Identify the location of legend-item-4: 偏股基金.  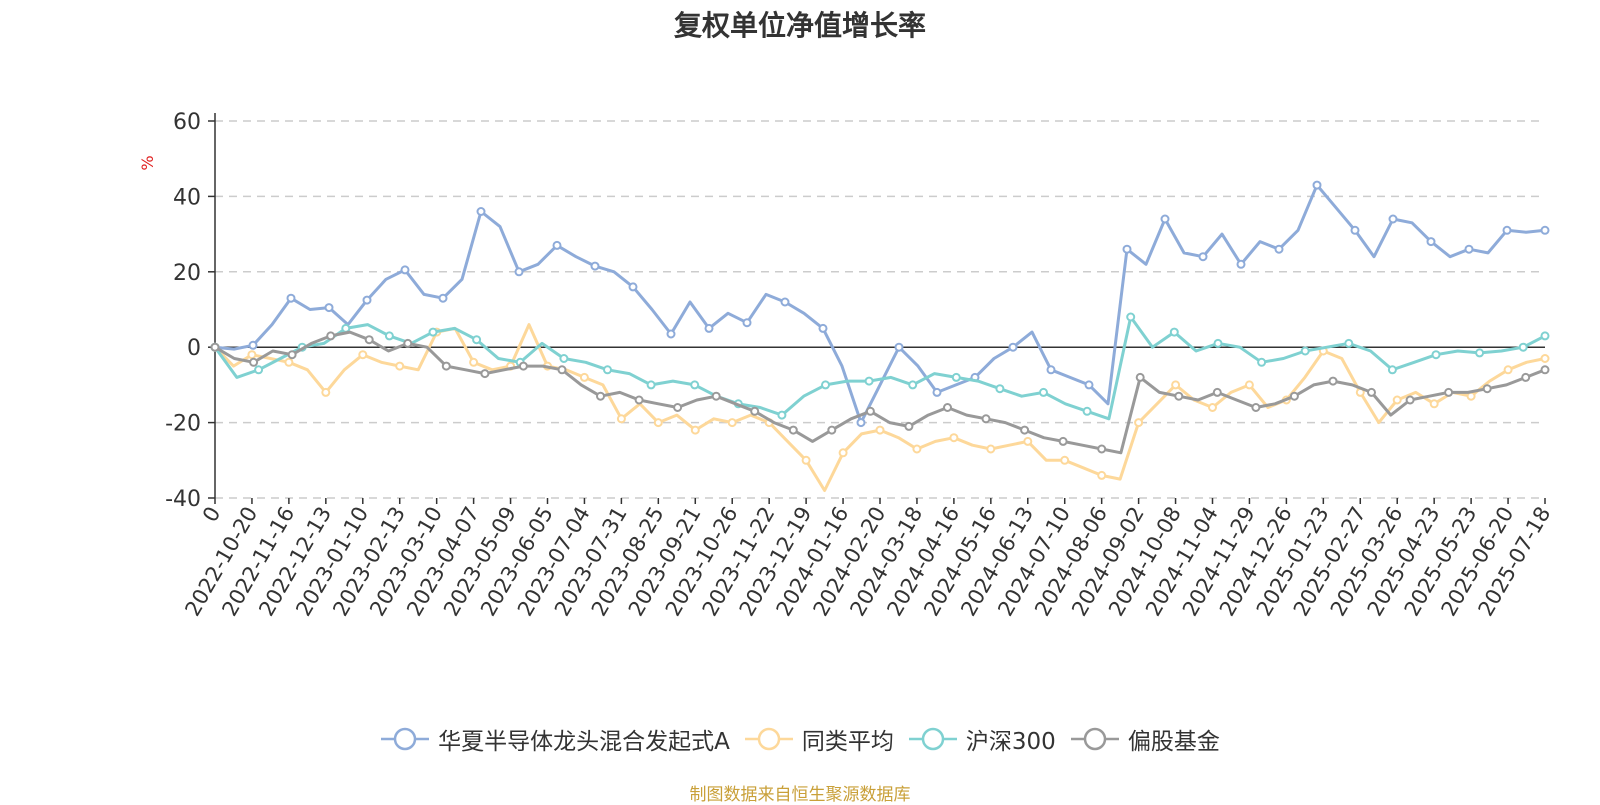
(1145, 739).